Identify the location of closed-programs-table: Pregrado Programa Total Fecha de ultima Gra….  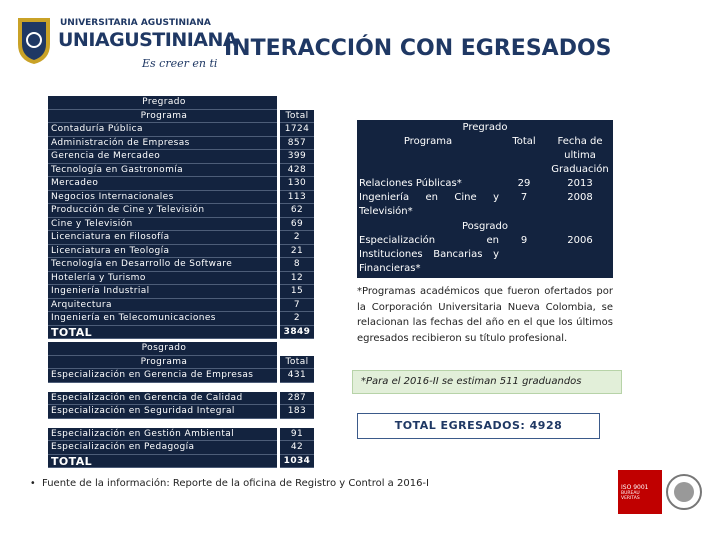
(485, 199).